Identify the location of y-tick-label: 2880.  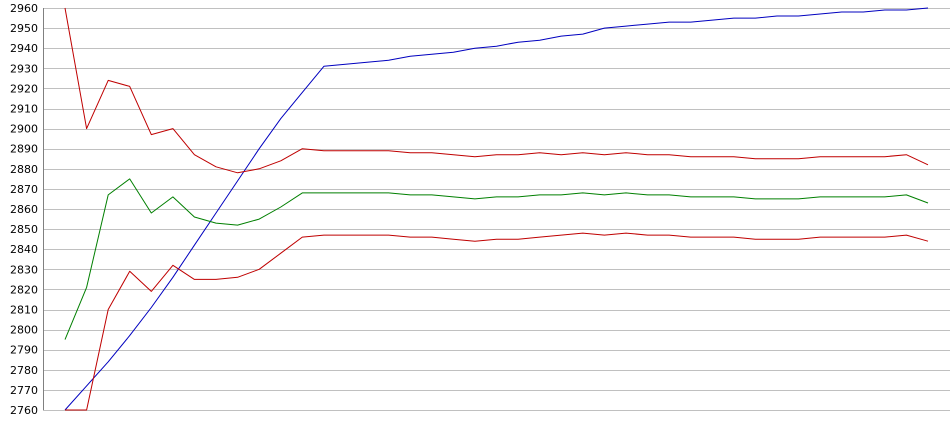
(24, 169).